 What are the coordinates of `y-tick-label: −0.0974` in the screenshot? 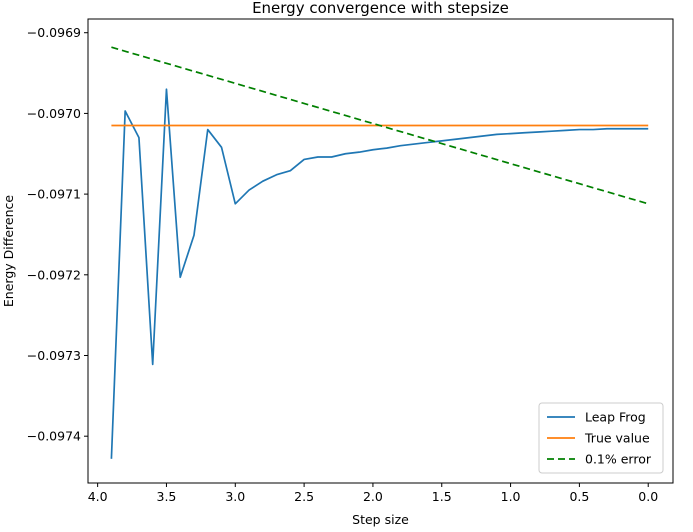 It's located at (54, 436).